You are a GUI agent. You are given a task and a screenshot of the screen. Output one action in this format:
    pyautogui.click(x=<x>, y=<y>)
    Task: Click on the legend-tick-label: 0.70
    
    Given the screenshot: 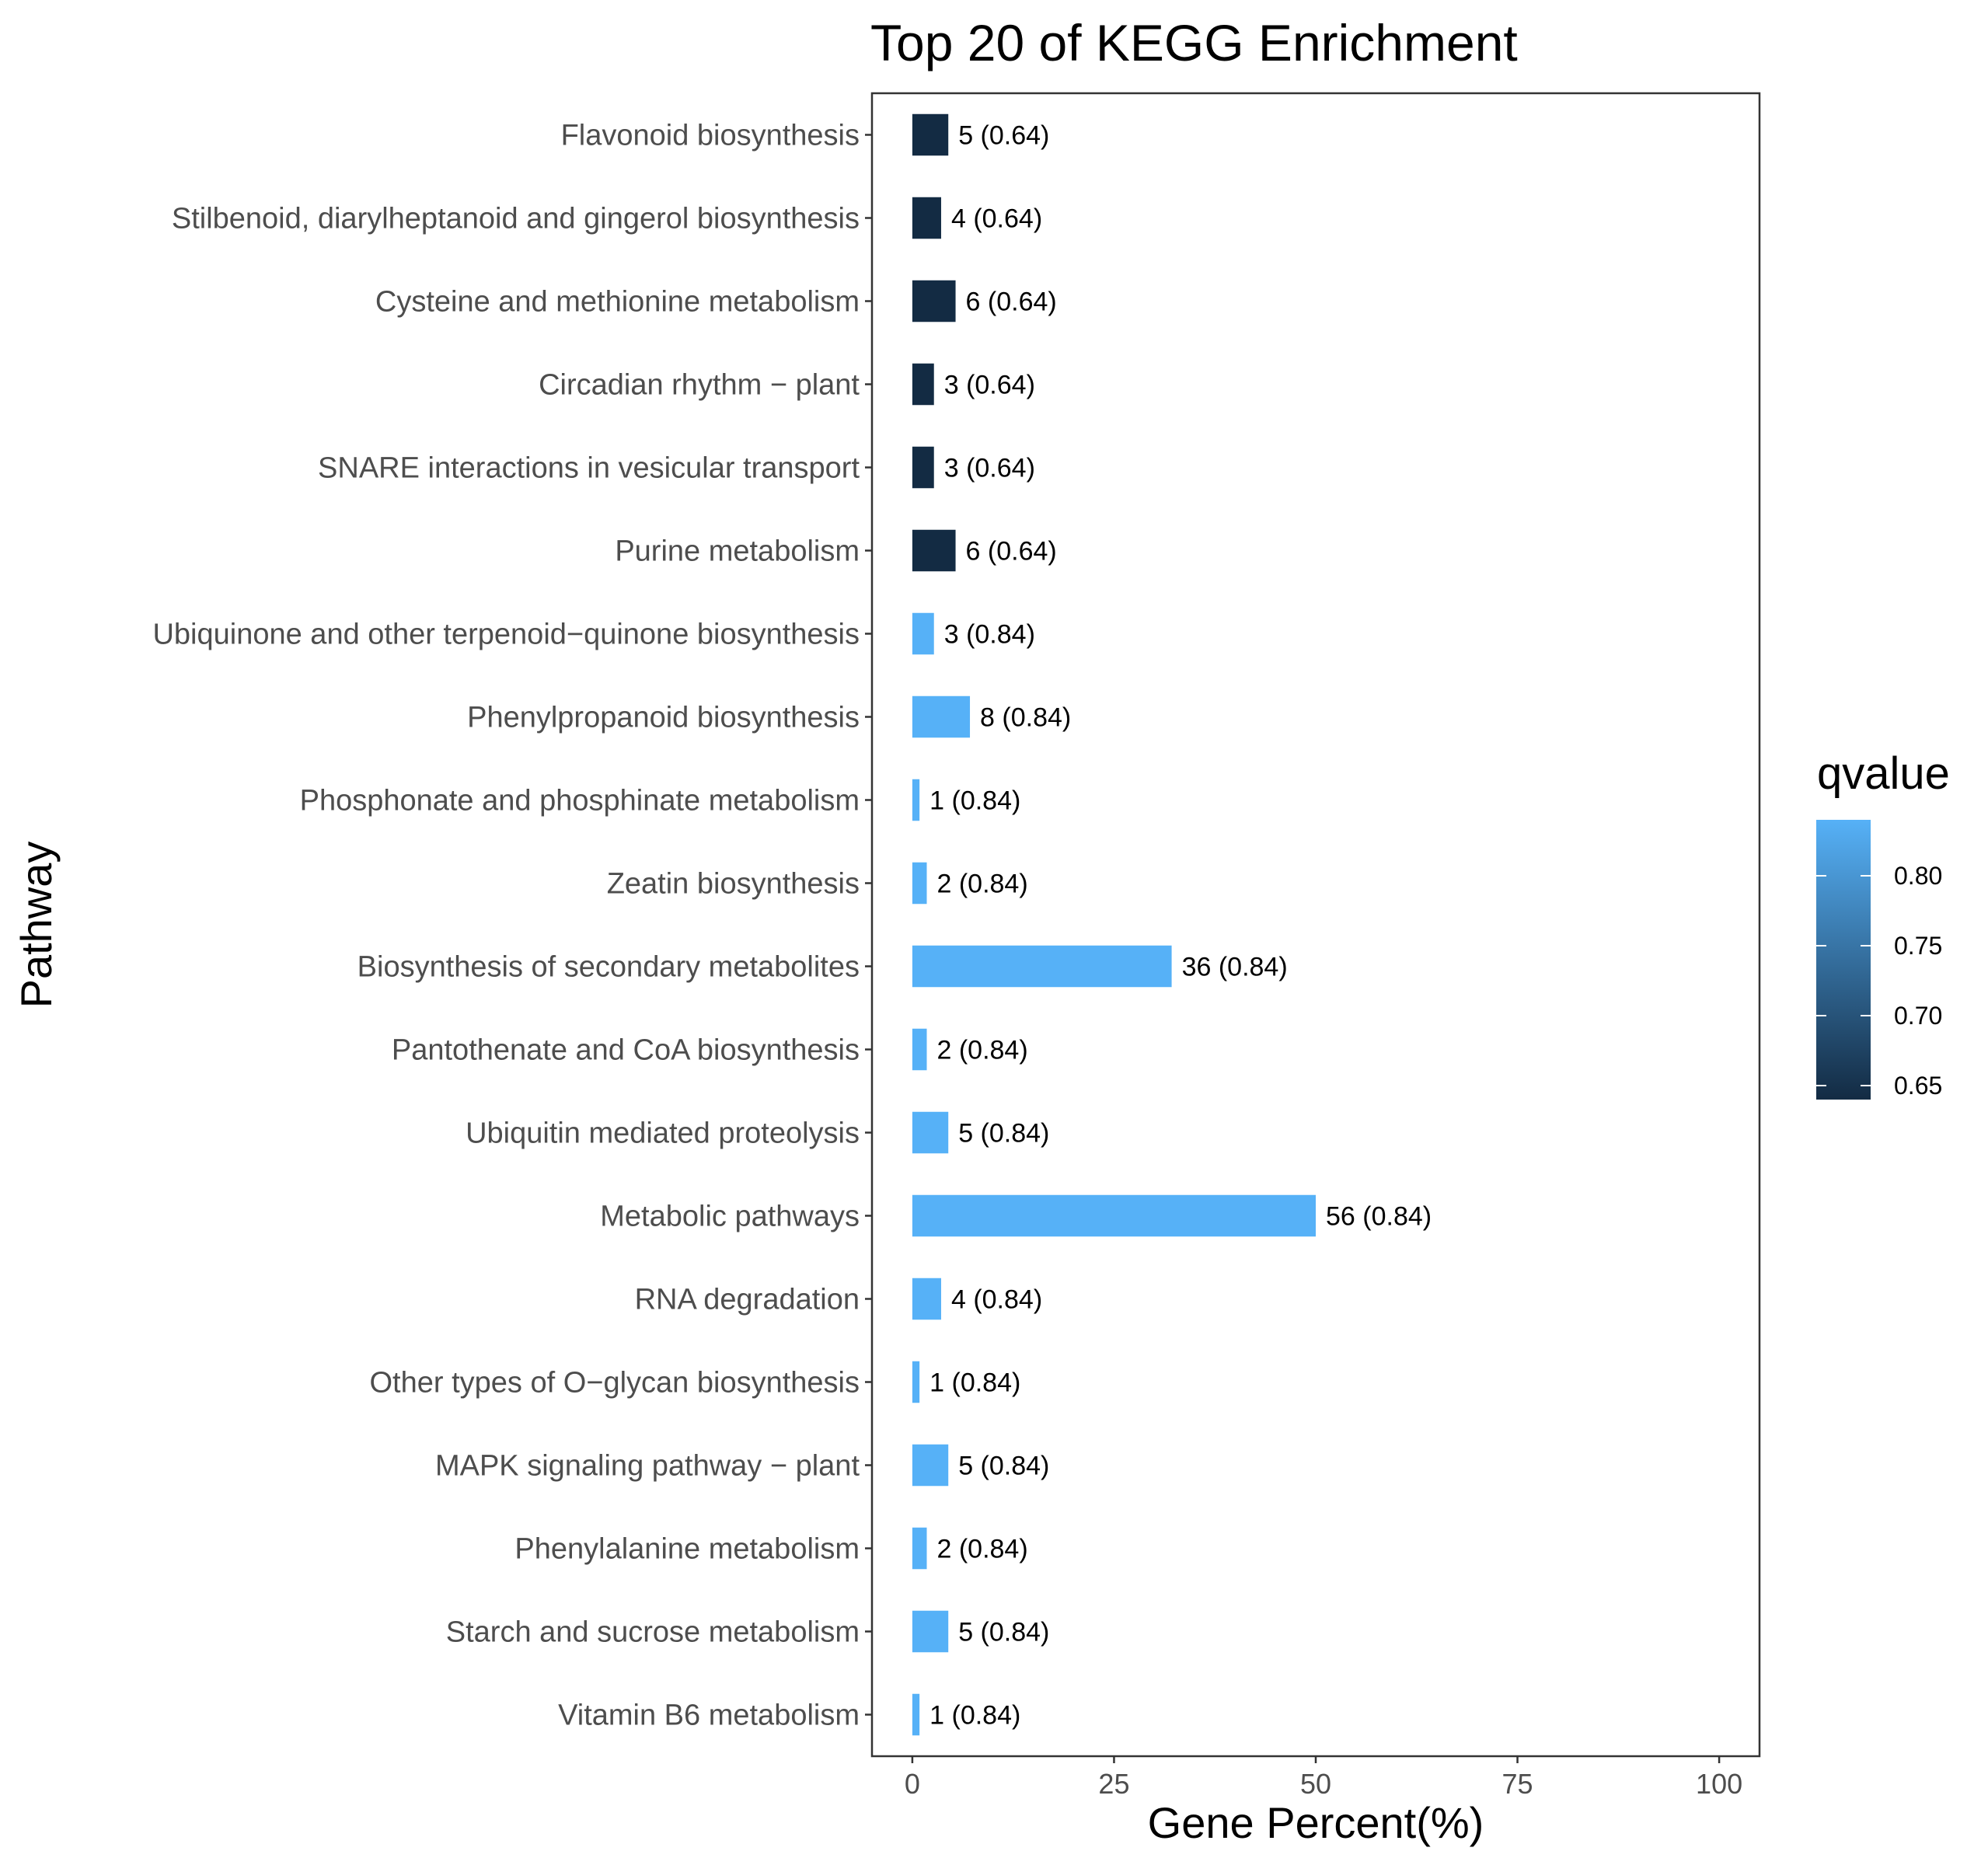 What is the action you would take?
    pyautogui.click(x=1918, y=1016)
    